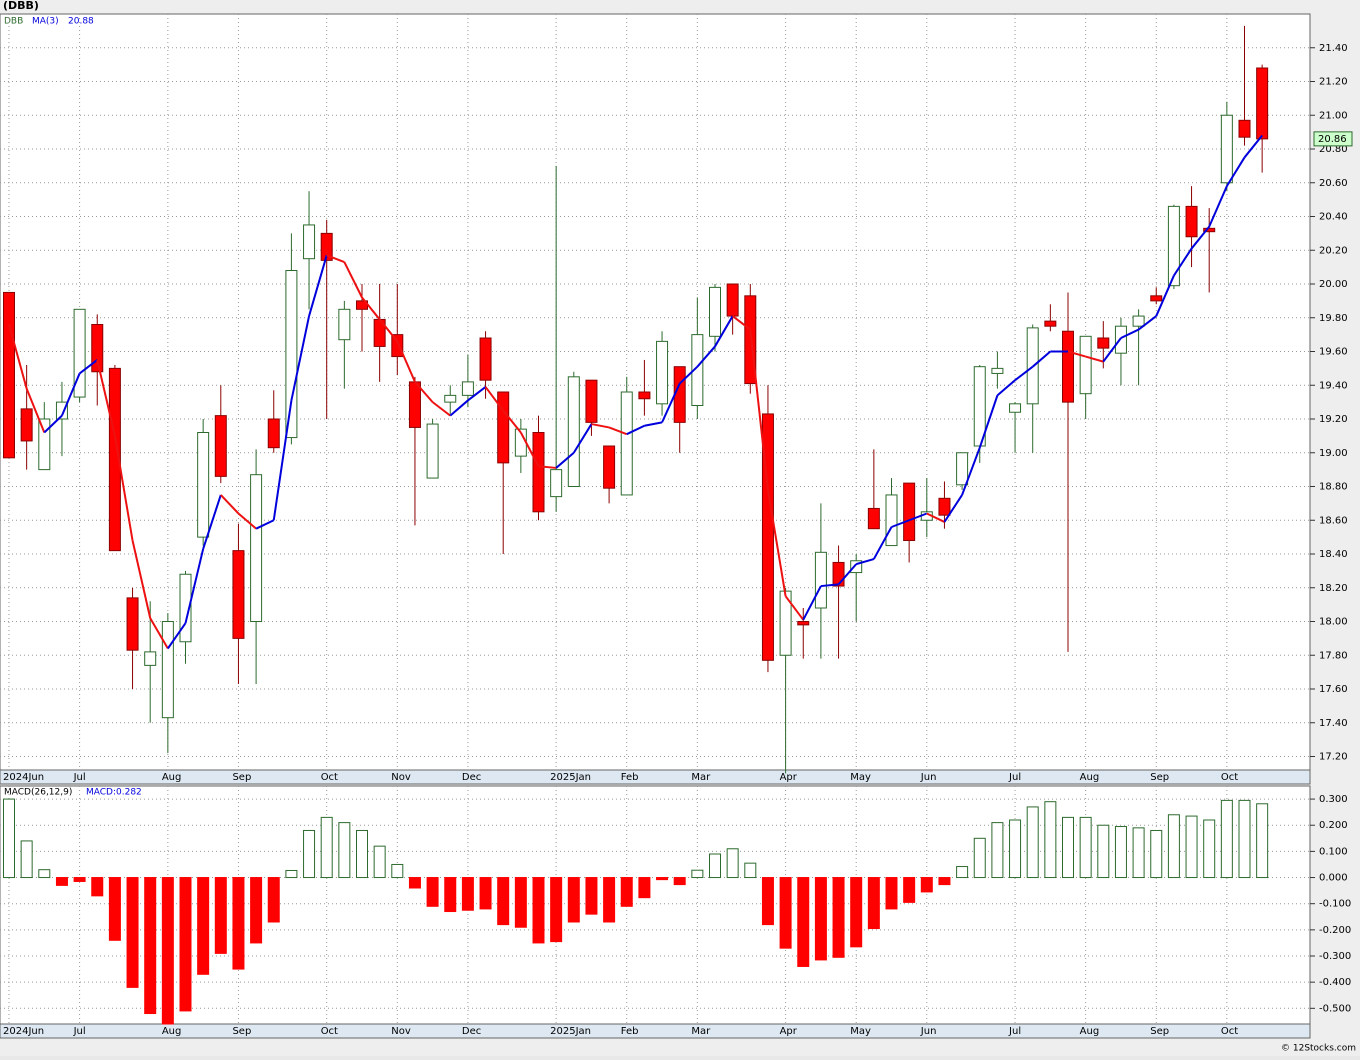  I want to click on x-axis-strip, so click(655, 777).